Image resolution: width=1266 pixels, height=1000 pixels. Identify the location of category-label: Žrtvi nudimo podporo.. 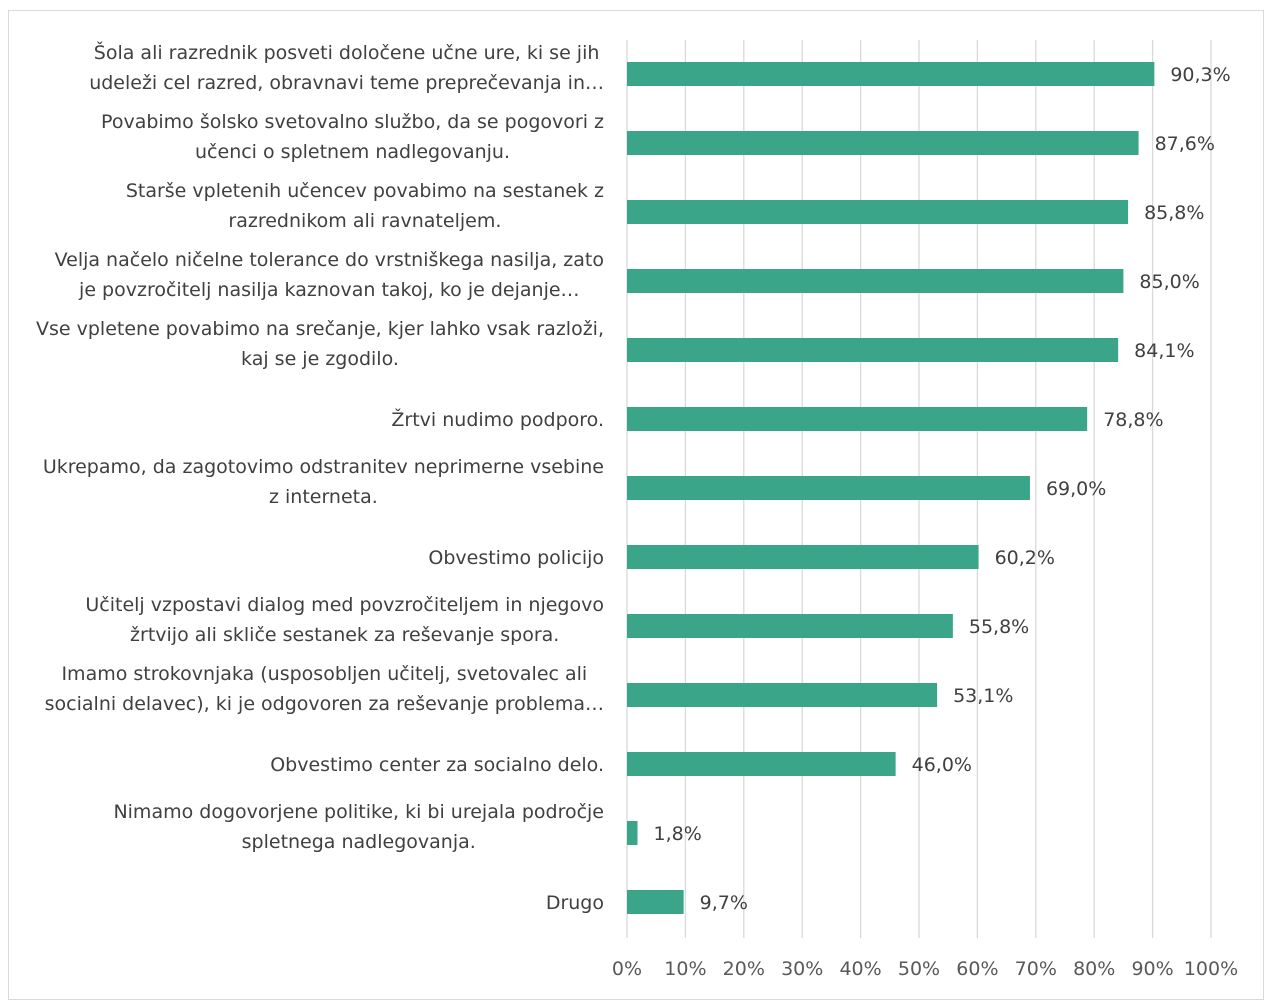
(497, 419).